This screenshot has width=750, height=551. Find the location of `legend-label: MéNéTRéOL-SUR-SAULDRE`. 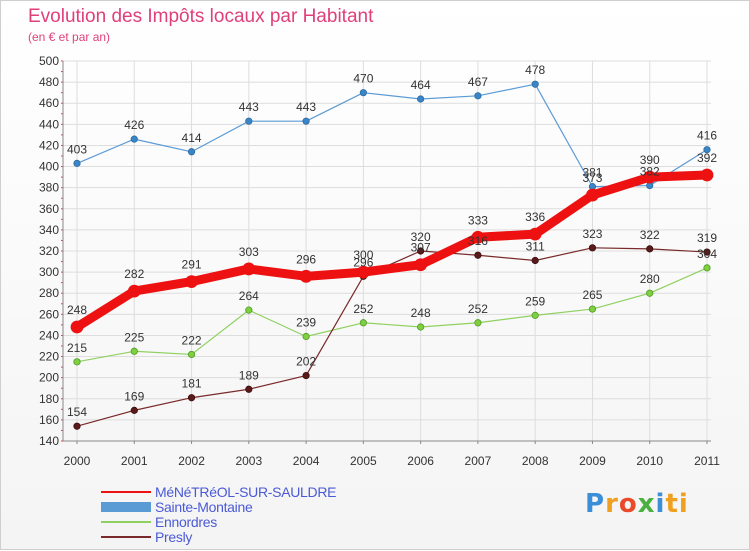

legend-label: MéNéTRéOL-SUR-SAULDRE is located at coordinates (246, 492).